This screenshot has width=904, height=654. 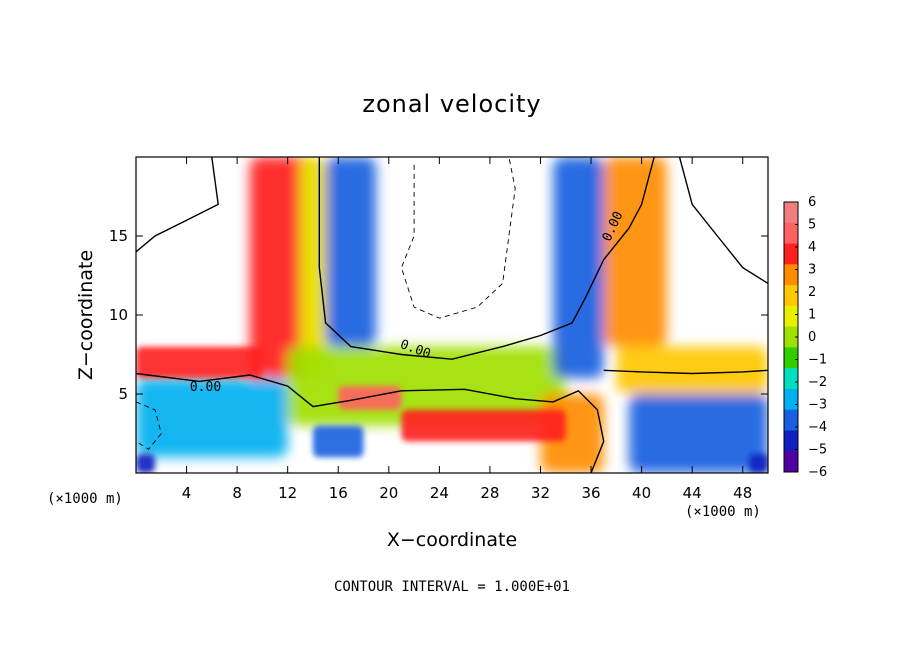 I want to click on colorbar-label: −5, so click(x=817, y=450).